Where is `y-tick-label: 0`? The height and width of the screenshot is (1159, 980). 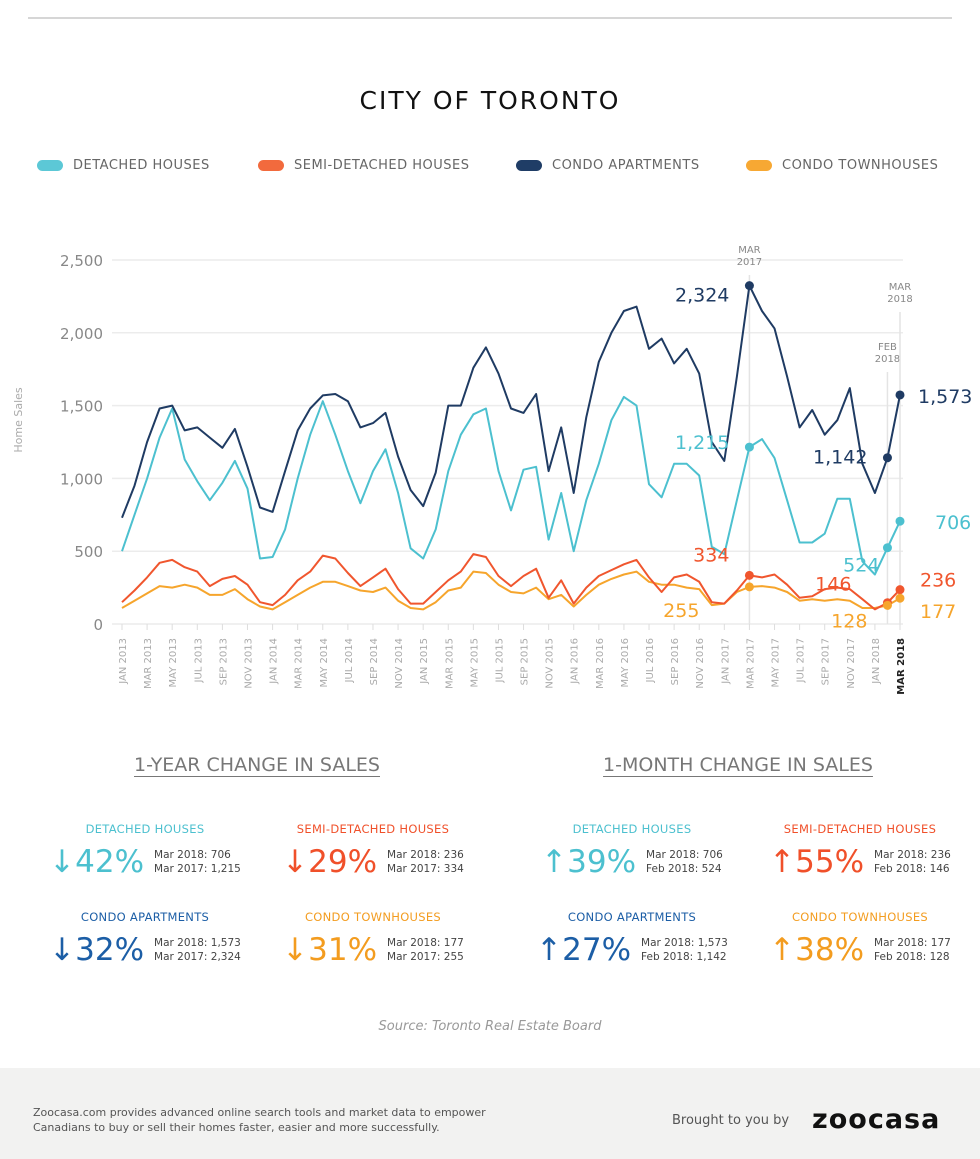
y-tick-label: 0 is located at coordinates (98, 625).